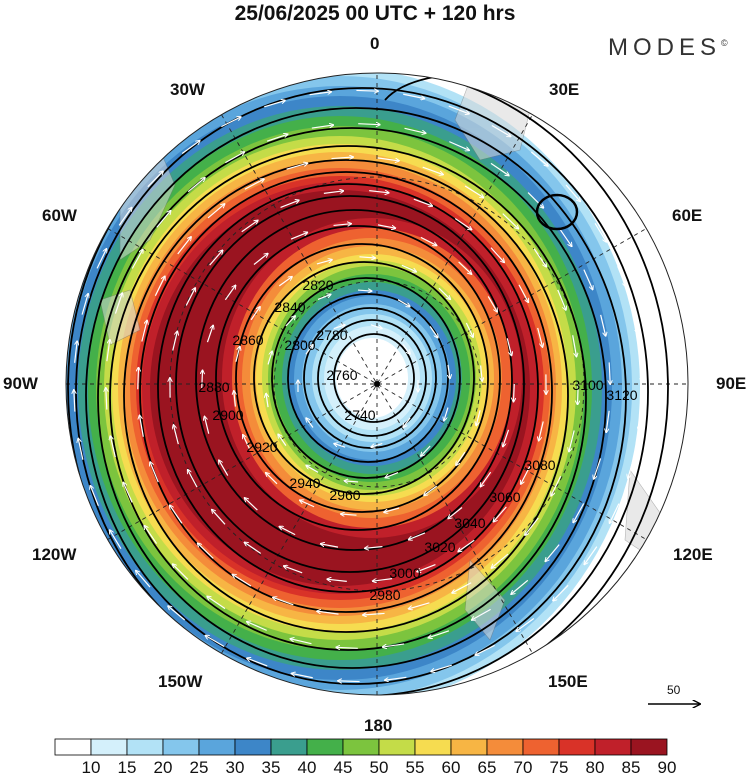 This screenshot has height=782, width=750. I want to click on contour-label: 2780, so click(331, 335).